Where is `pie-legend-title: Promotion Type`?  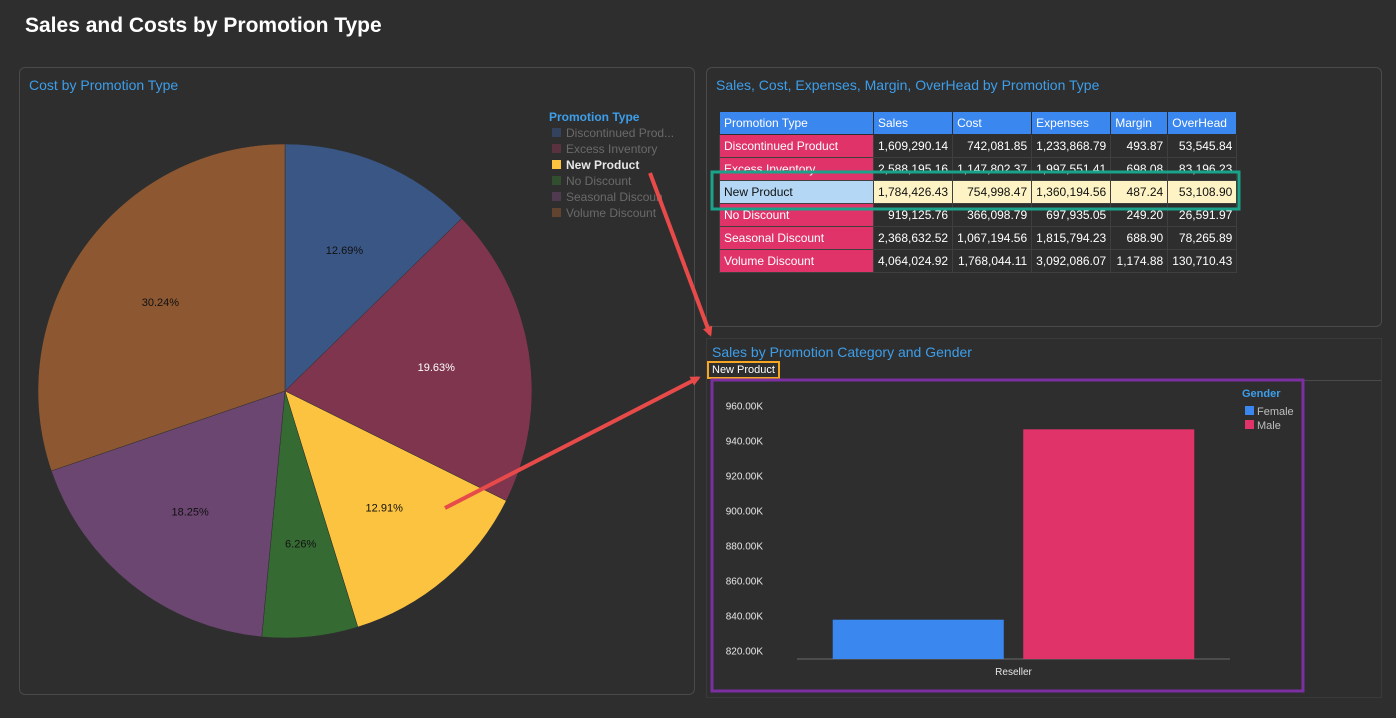 pie-legend-title: Promotion Type is located at coordinates (594, 117).